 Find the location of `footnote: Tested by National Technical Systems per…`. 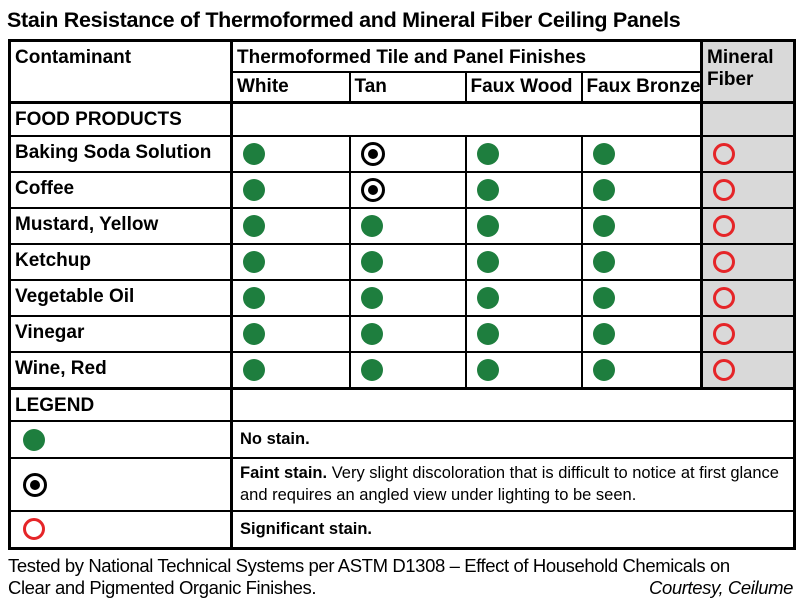

footnote: Tested by National Technical Systems per… is located at coordinates (400, 577).